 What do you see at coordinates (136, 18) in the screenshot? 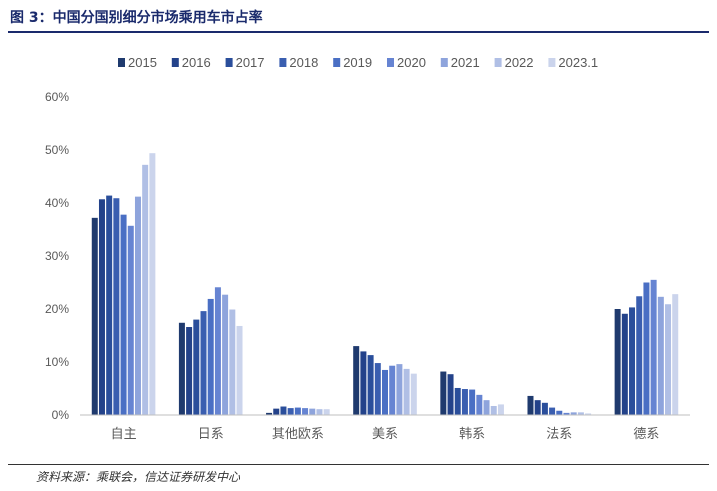
I see `figure-title: 图 3：中国分国别细分市场乘用车市占率` at bounding box center [136, 18].